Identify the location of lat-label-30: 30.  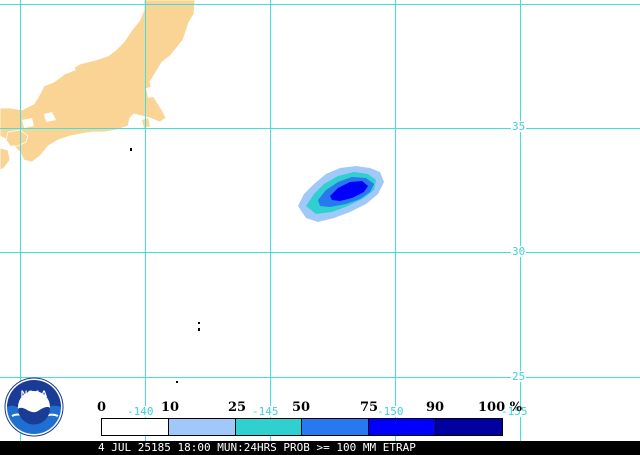
(519, 251).